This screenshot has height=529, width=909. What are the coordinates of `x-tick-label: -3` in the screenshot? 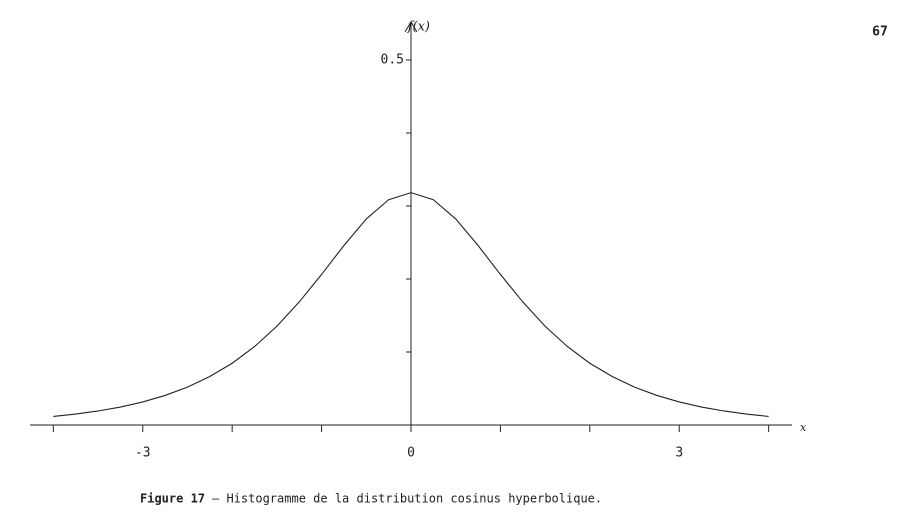 It's located at (143, 453).